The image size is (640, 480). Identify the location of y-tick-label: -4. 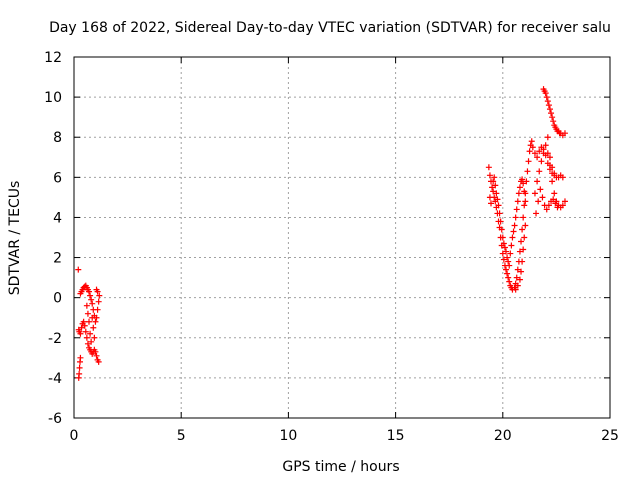
(55, 379).